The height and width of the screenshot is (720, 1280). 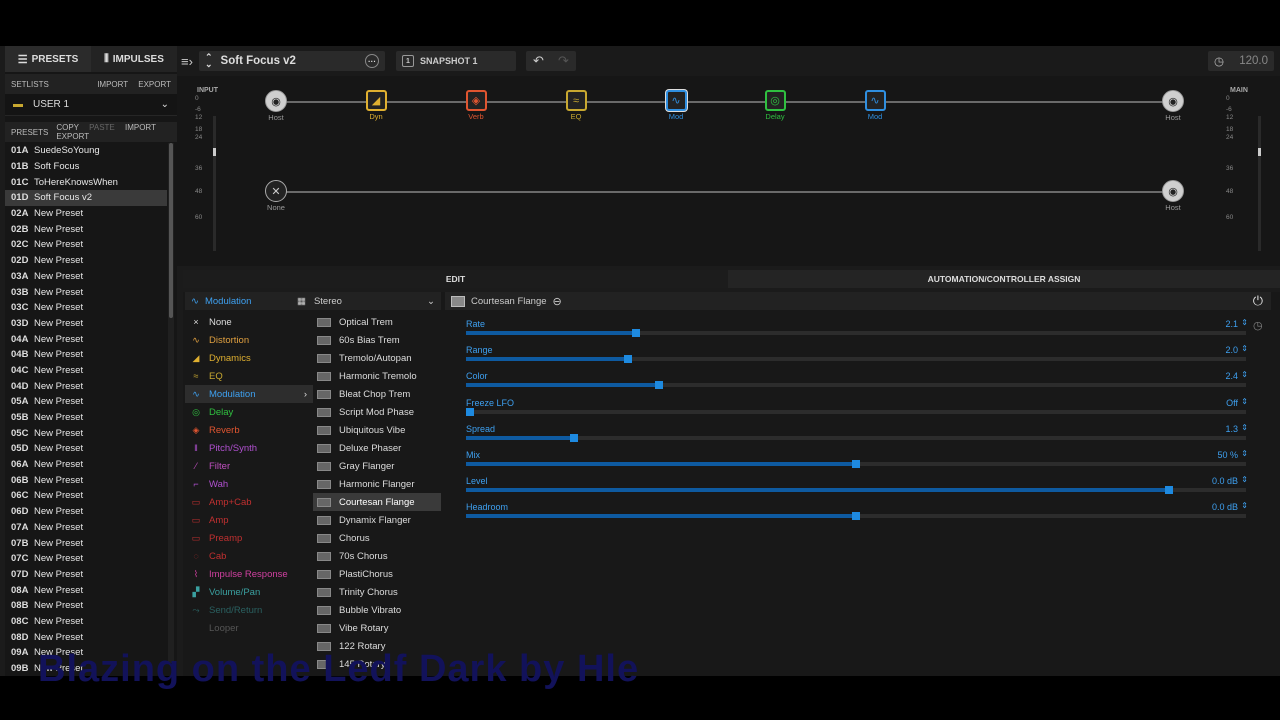 What do you see at coordinates (455, 279) in the screenshot?
I see `tab-edit: EDIT` at bounding box center [455, 279].